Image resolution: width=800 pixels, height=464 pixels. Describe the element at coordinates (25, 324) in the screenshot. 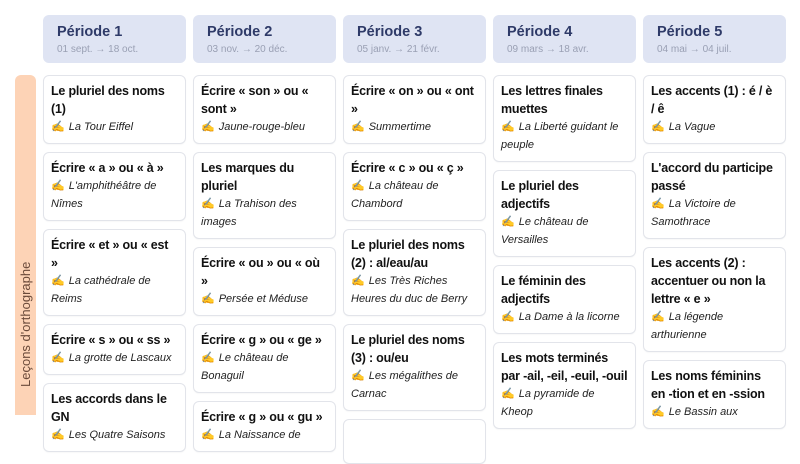

I see `row-label: Leçons d'orthographe` at that location.